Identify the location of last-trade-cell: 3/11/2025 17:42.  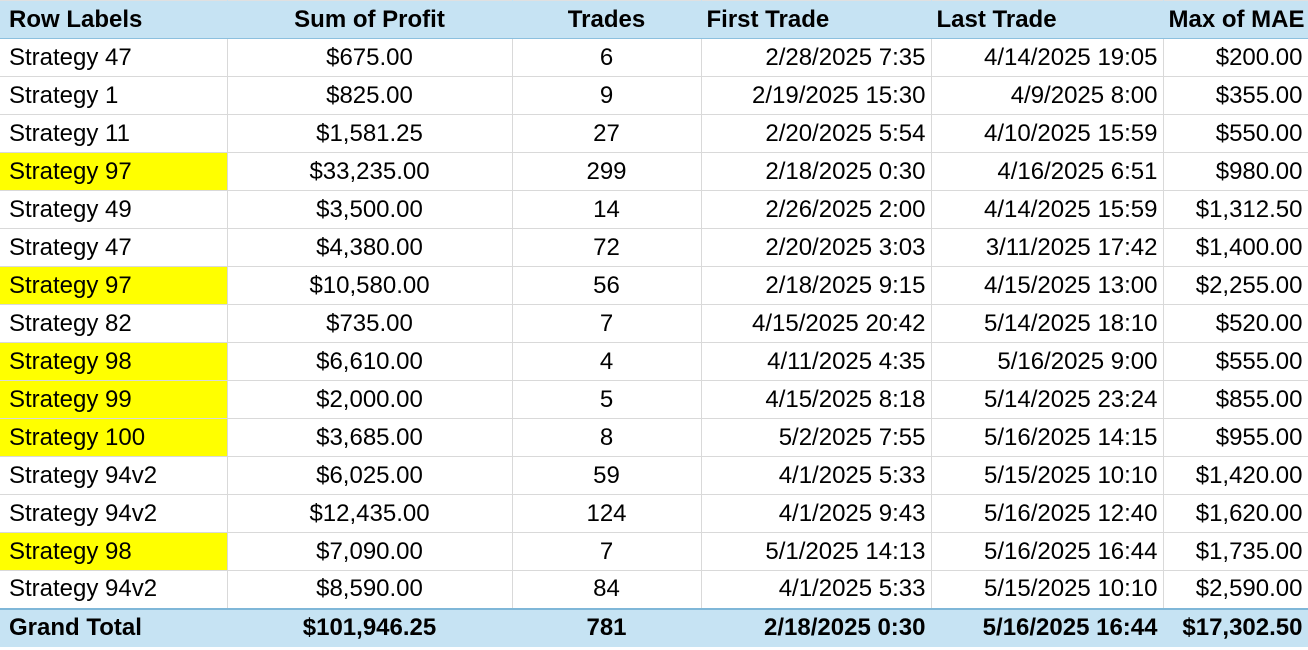
(1047, 247).